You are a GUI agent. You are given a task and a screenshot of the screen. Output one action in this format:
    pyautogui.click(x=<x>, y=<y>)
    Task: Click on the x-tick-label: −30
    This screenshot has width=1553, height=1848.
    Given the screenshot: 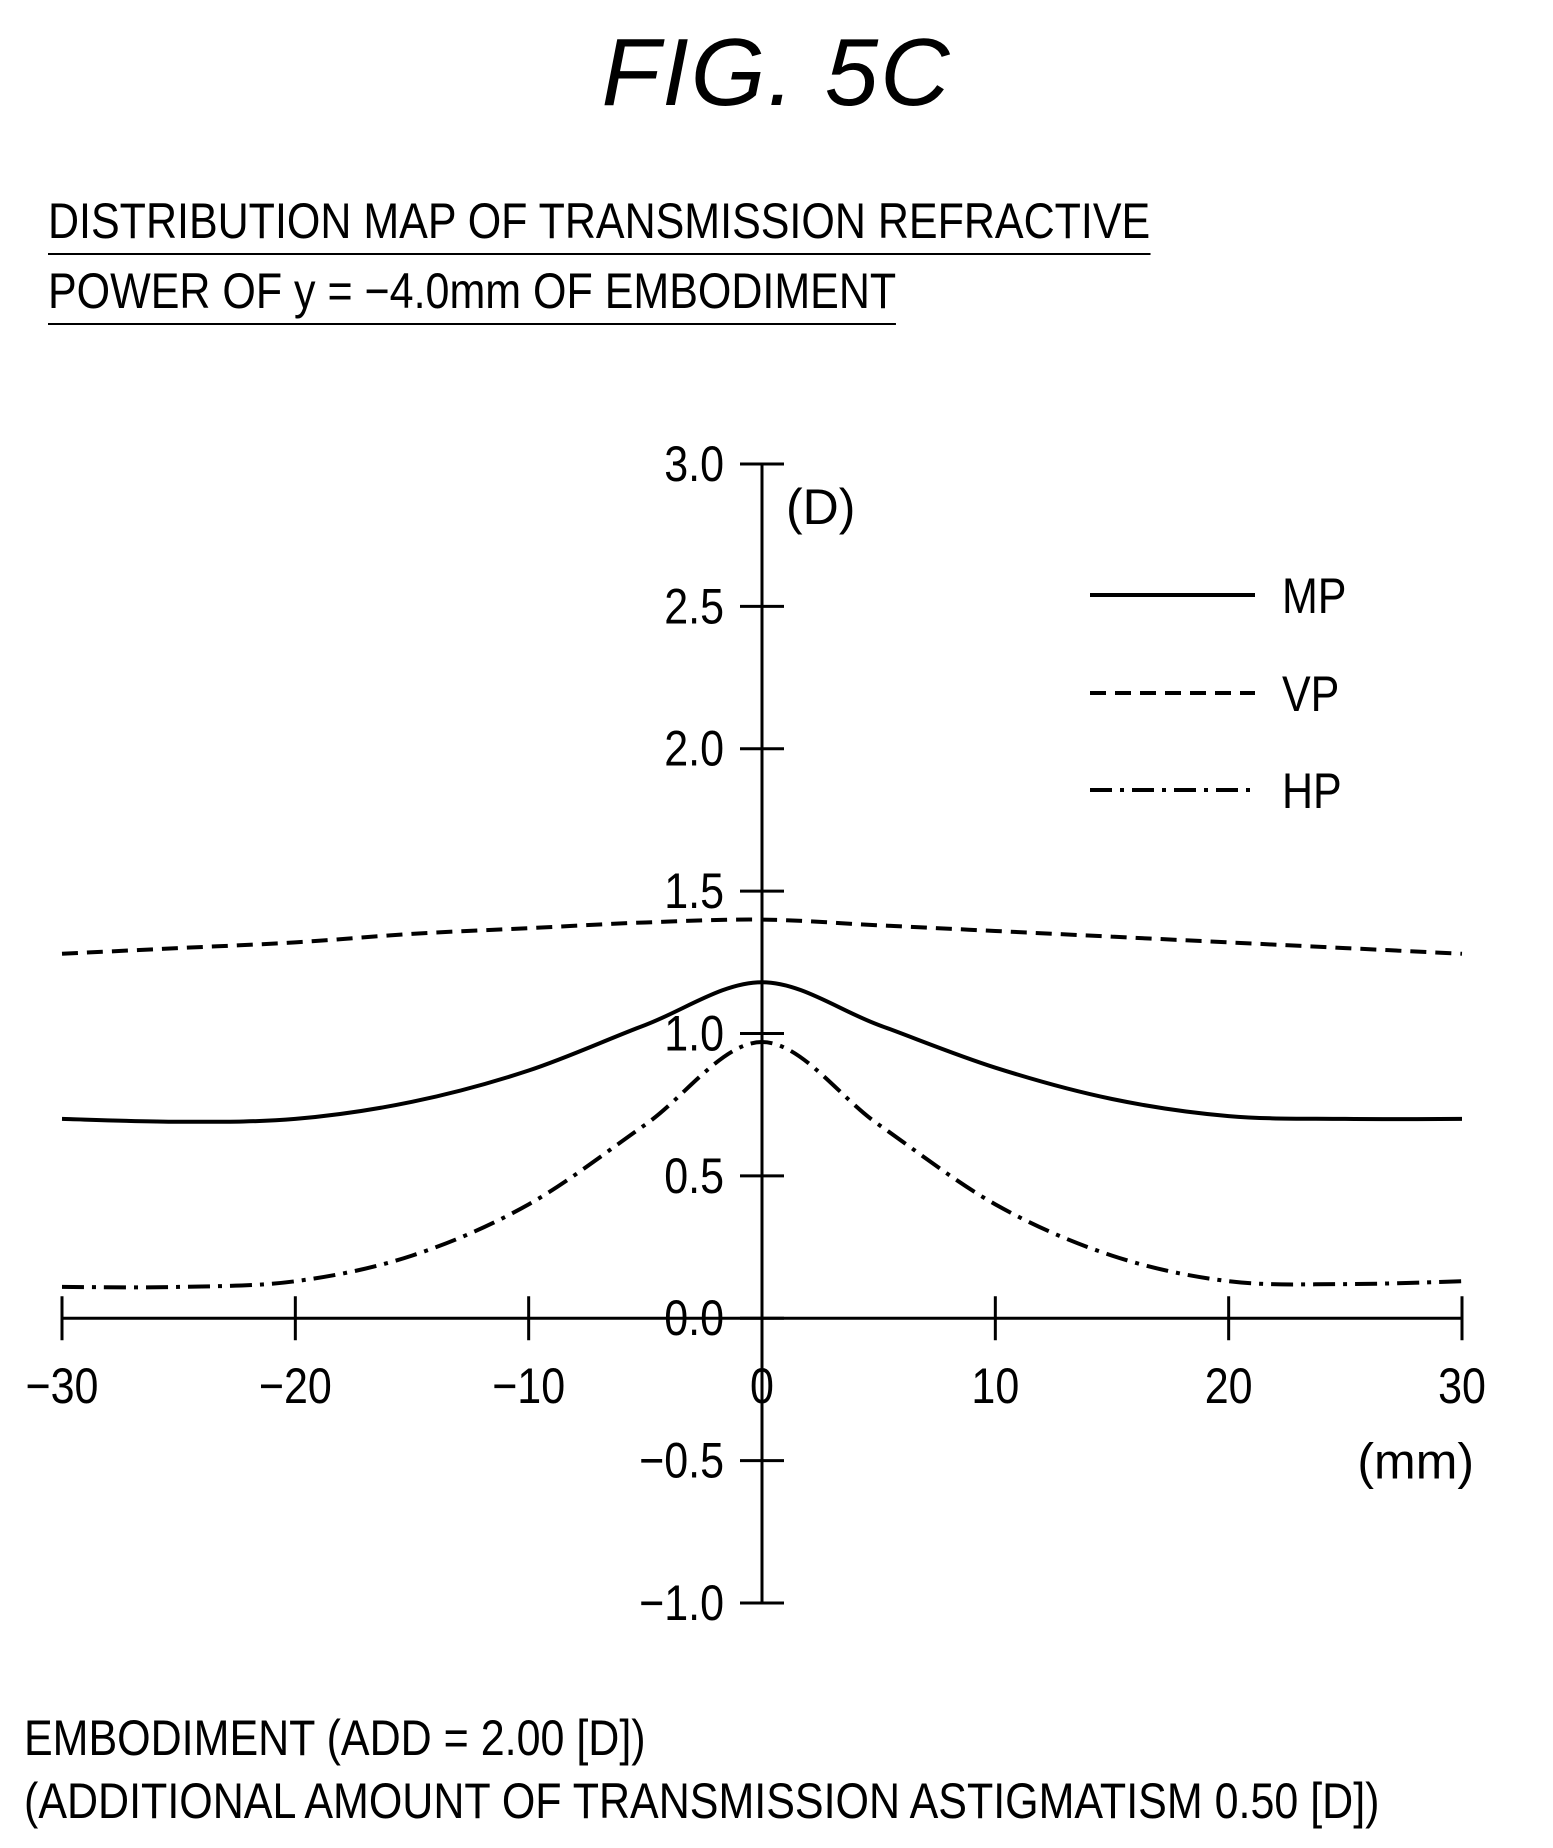 What is the action you would take?
    pyautogui.click(x=62, y=1386)
    